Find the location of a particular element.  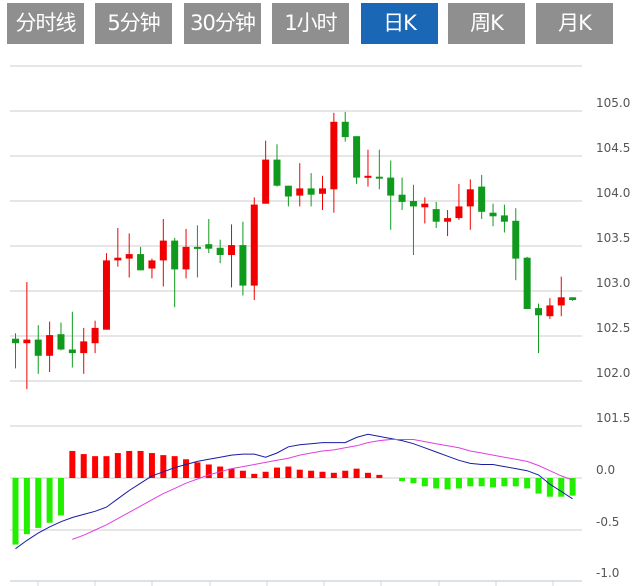

price-tick-label: 105.0 is located at coordinates (613, 103).